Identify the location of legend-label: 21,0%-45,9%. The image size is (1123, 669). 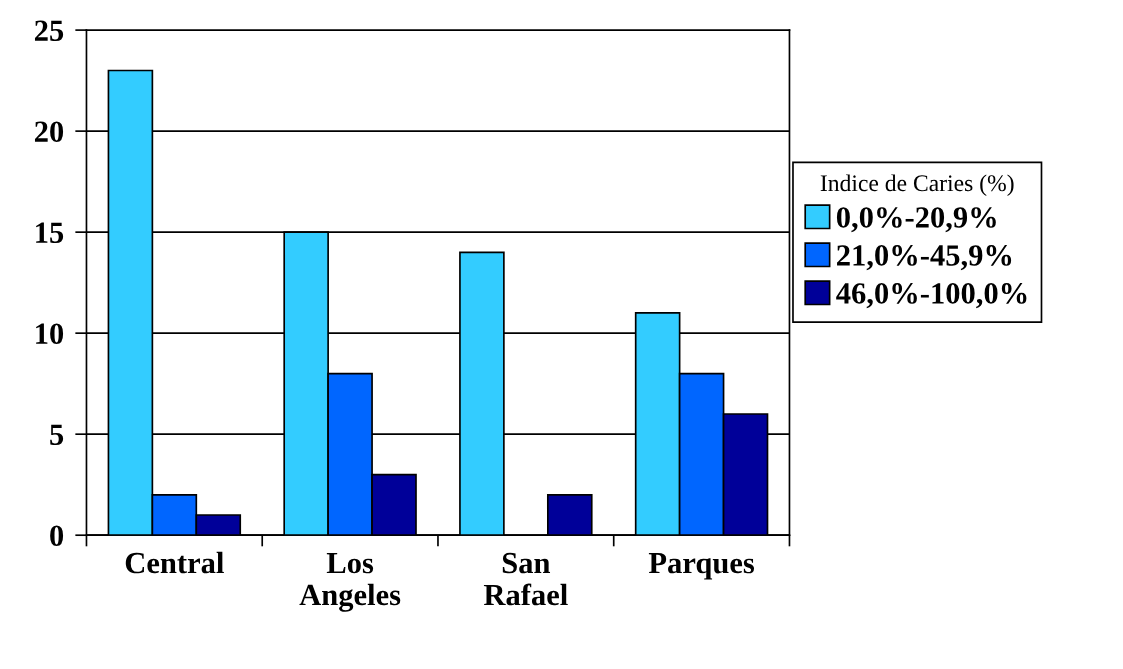
(924, 258).